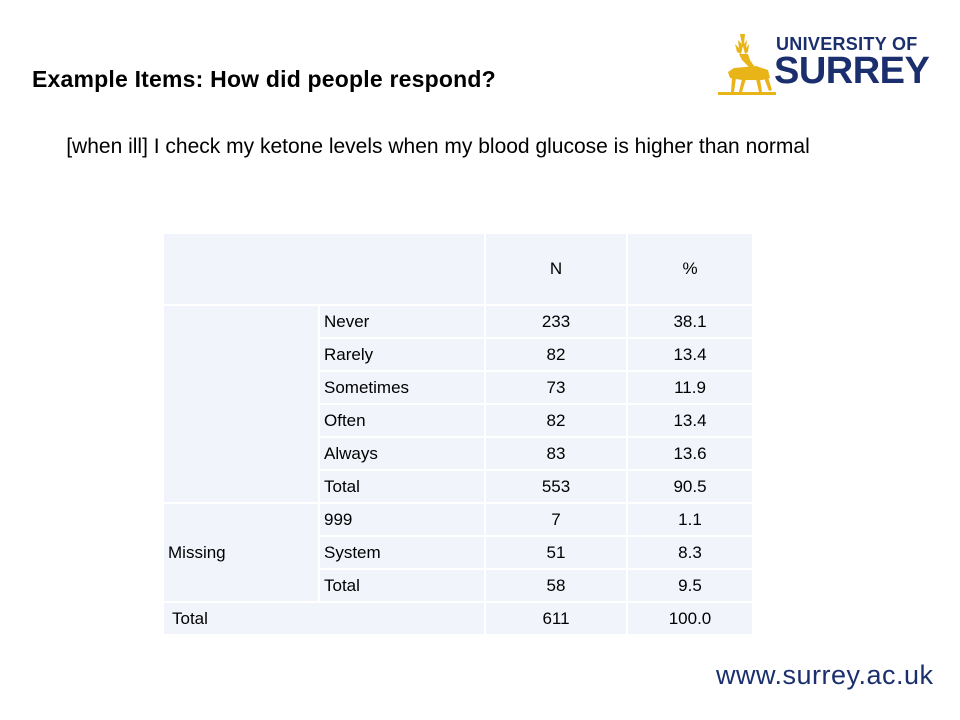 The image size is (960, 720). I want to click on missing-group-label: Missing, so click(241, 552).